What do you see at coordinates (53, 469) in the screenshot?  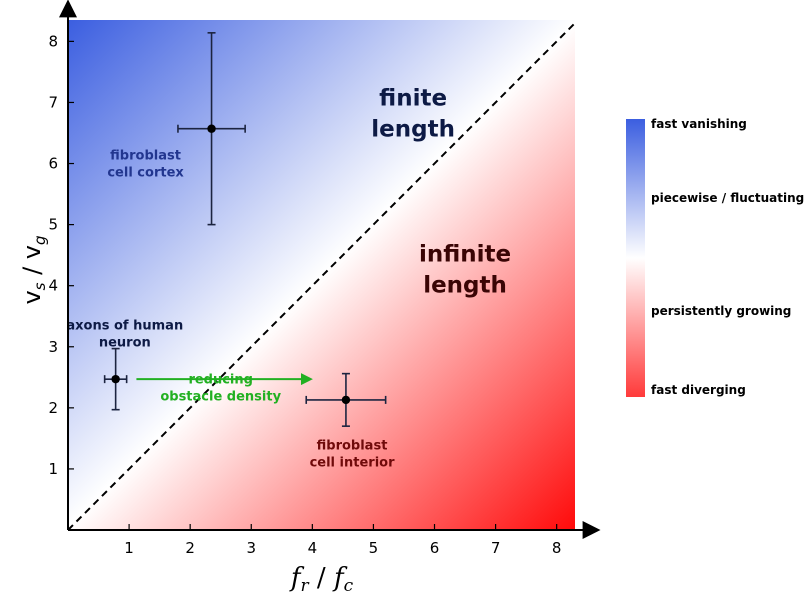 I see `y-tick-label: 1` at bounding box center [53, 469].